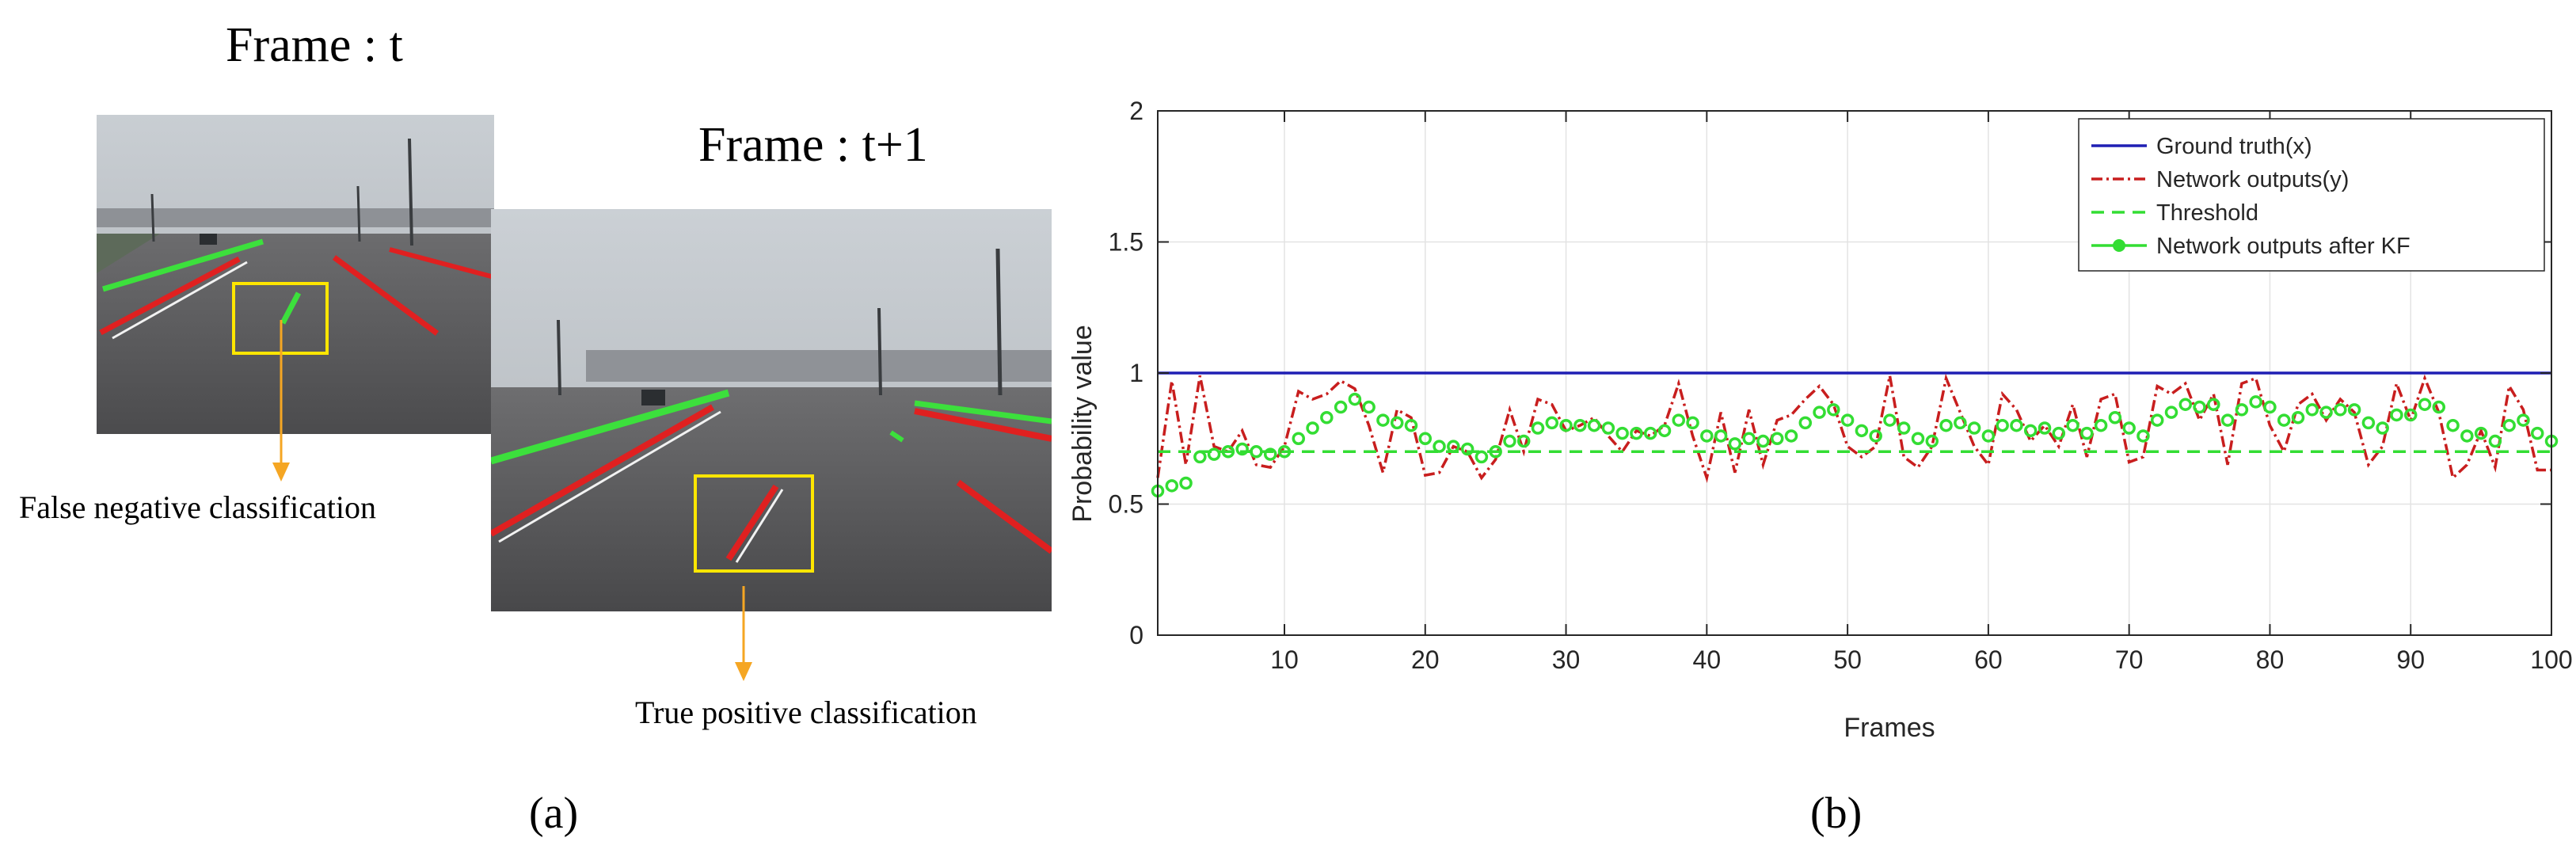 The height and width of the screenshot is (868, 2576). What do you see at coordinates (2119, 246) in the screenshot?
I see `legend-marker` at bounding box center [2119, 246].